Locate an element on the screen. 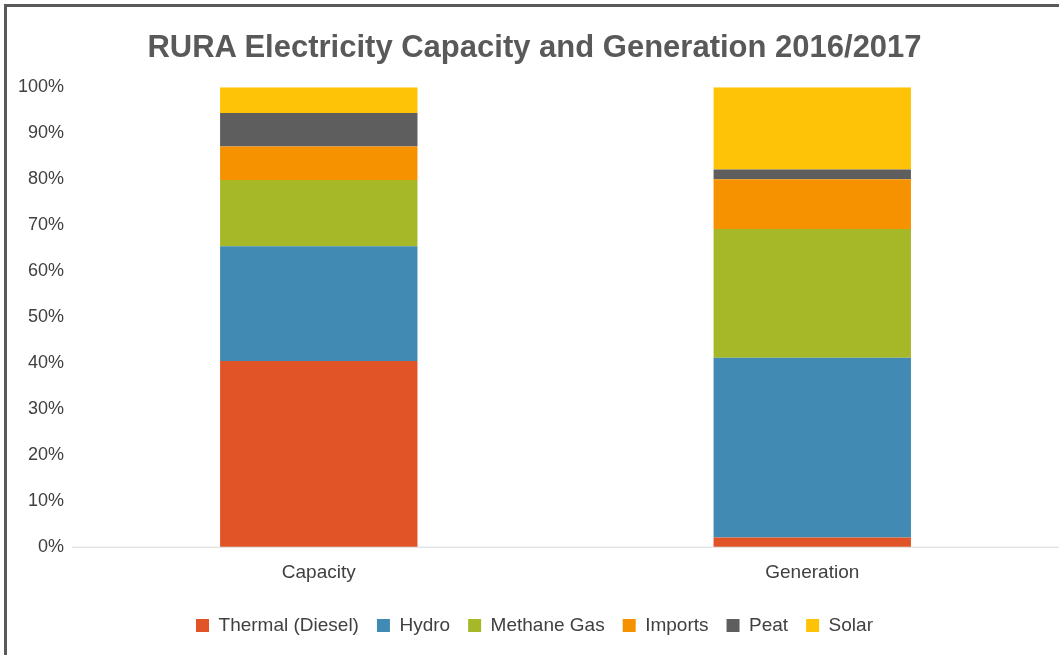 This screenshot has height=655, width=1059. y-tick-label: 60% is located at coordinates (46, 270).